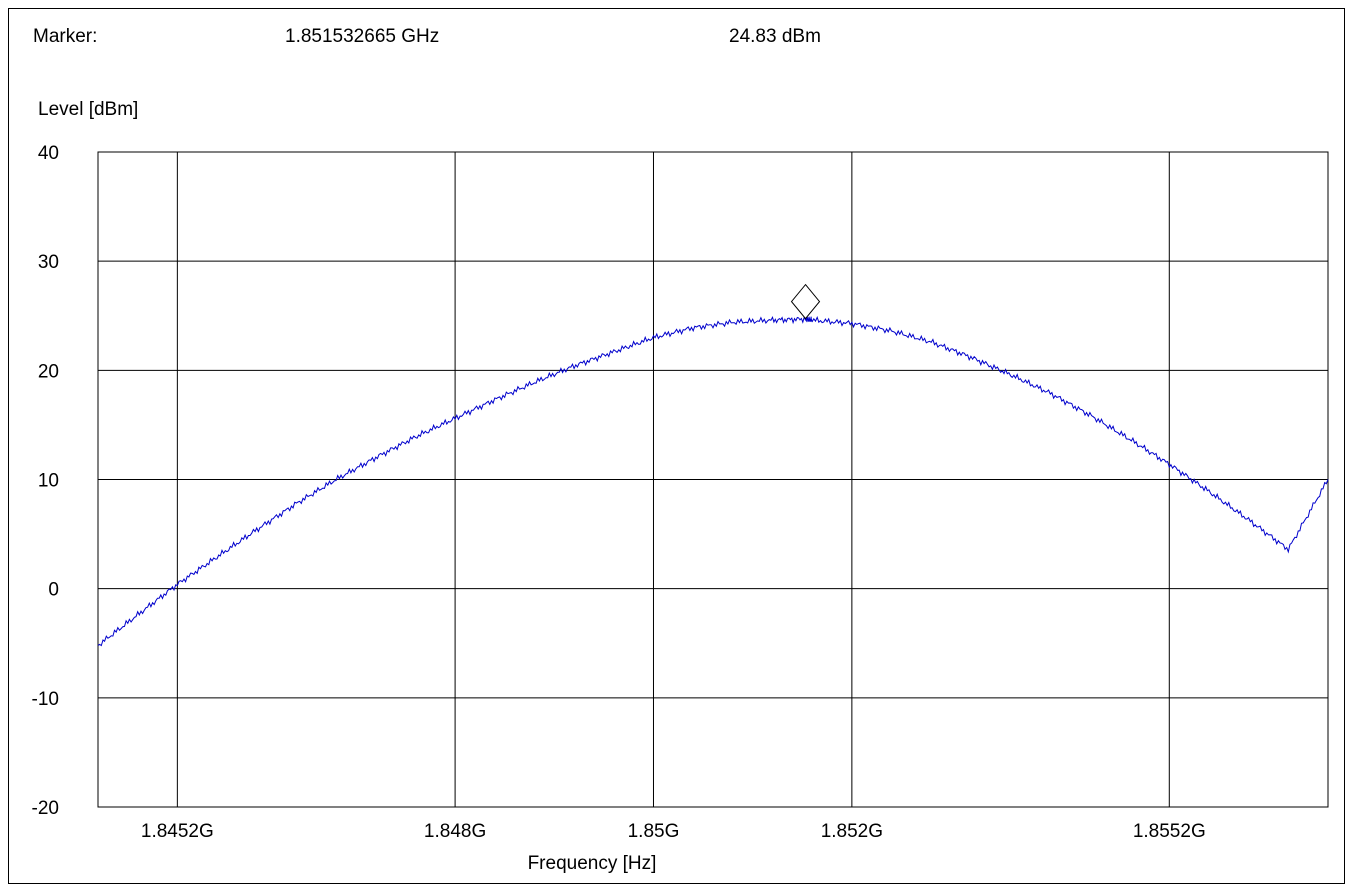 This screenshot has height=892, width=1353. I want to click on y-tick-label: -10, so click(45, 699).